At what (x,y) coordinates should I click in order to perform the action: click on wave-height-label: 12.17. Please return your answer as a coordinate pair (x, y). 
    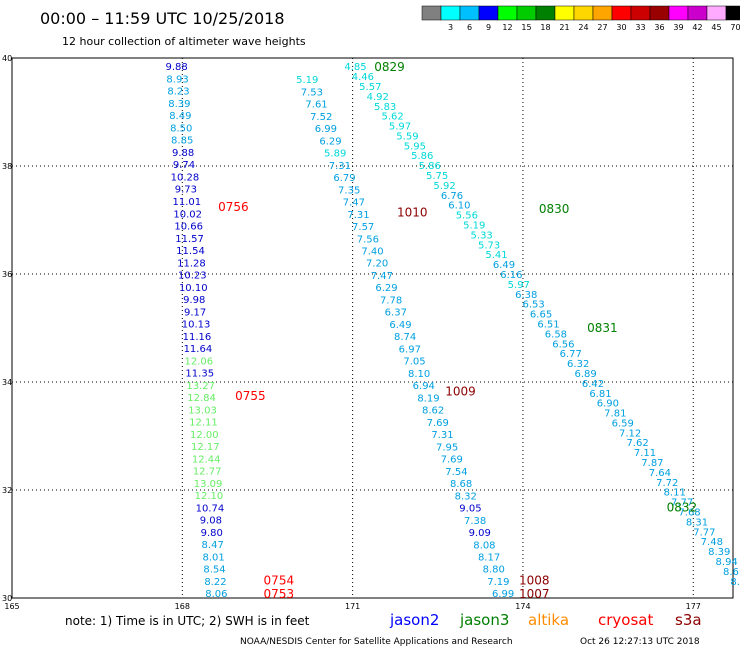
    Looking at the image, I should click on (205, 447).